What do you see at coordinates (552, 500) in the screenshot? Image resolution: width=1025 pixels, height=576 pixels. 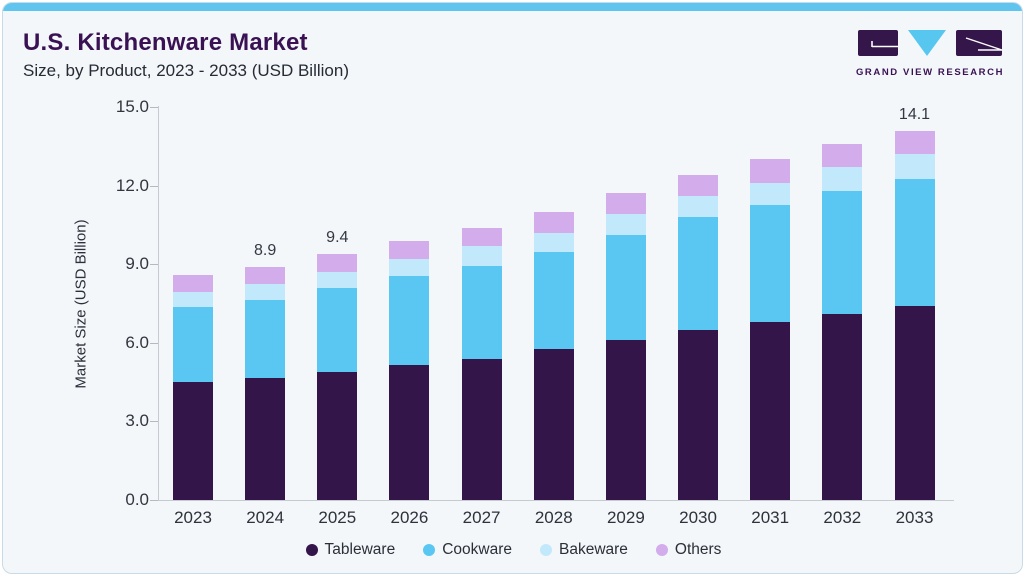 I see `x-axis-line` at bounding box center [552, 500].